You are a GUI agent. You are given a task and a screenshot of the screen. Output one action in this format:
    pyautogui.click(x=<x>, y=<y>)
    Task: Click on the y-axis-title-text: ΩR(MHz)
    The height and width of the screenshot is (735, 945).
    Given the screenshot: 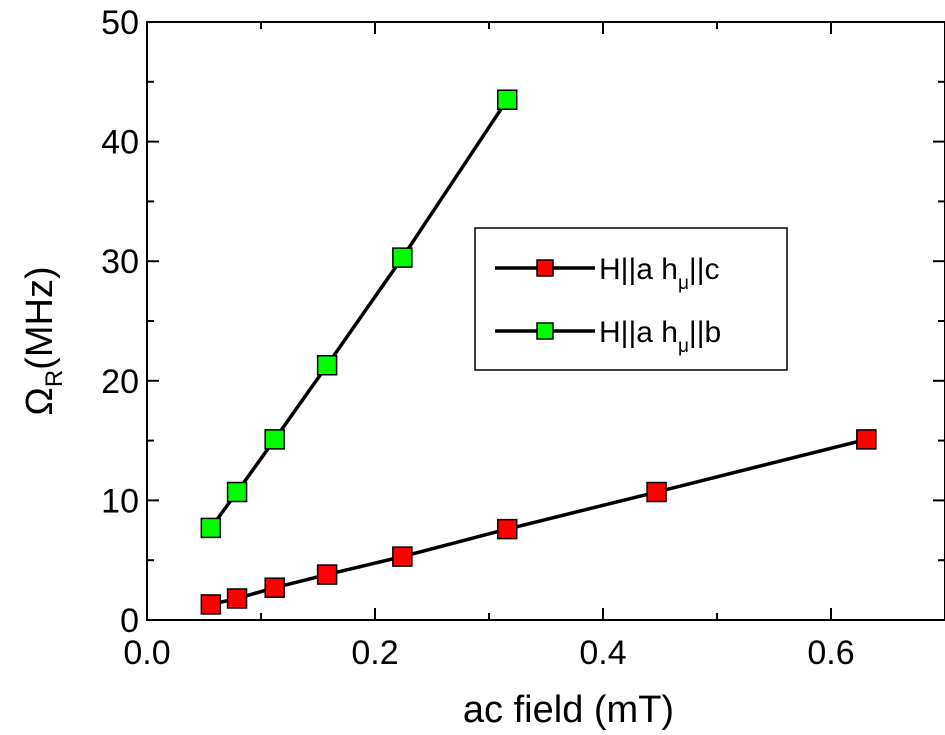 What is the action you would take?
    pyautogui.click(x=43, y=340)
    